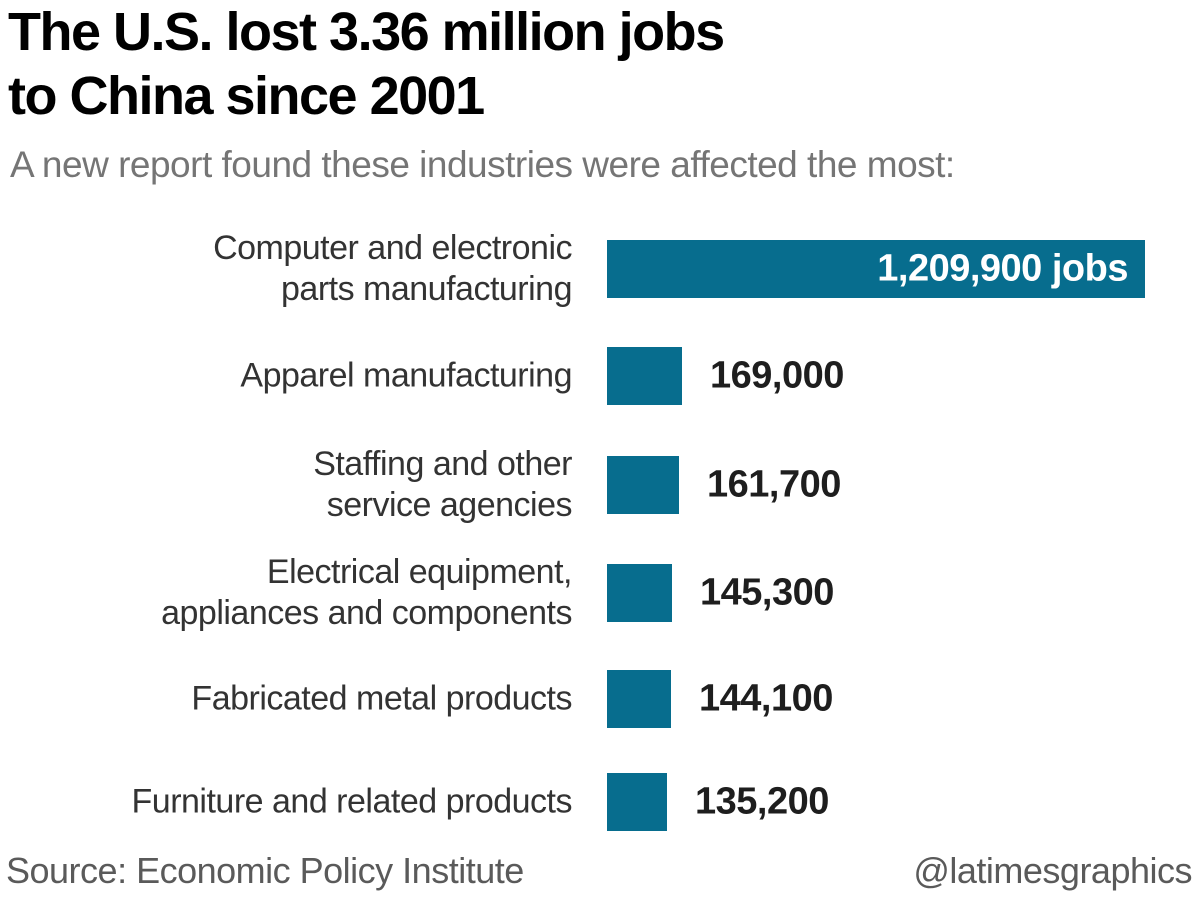 This screenshot has width=1200, height=902. I want to click on bar-label-line: Staffing and other, so click(442, 464).